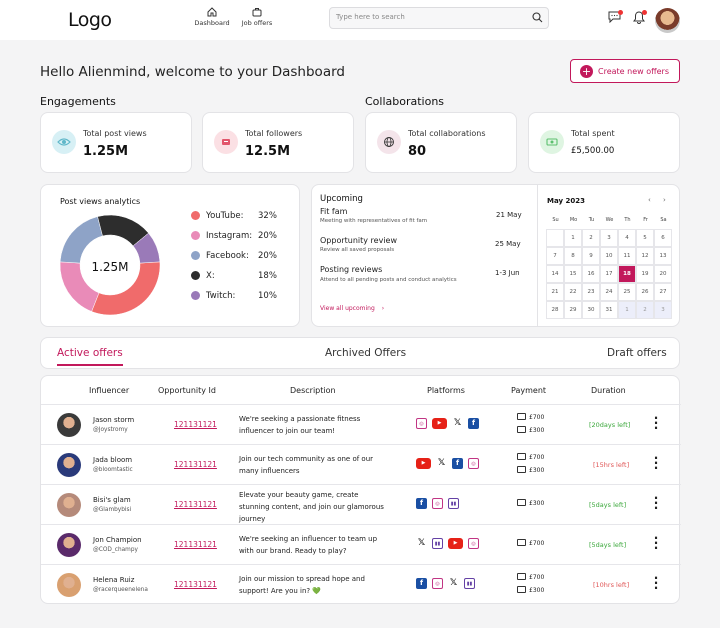  I want to click on engagements-title: Engagements, so click(78, 101).